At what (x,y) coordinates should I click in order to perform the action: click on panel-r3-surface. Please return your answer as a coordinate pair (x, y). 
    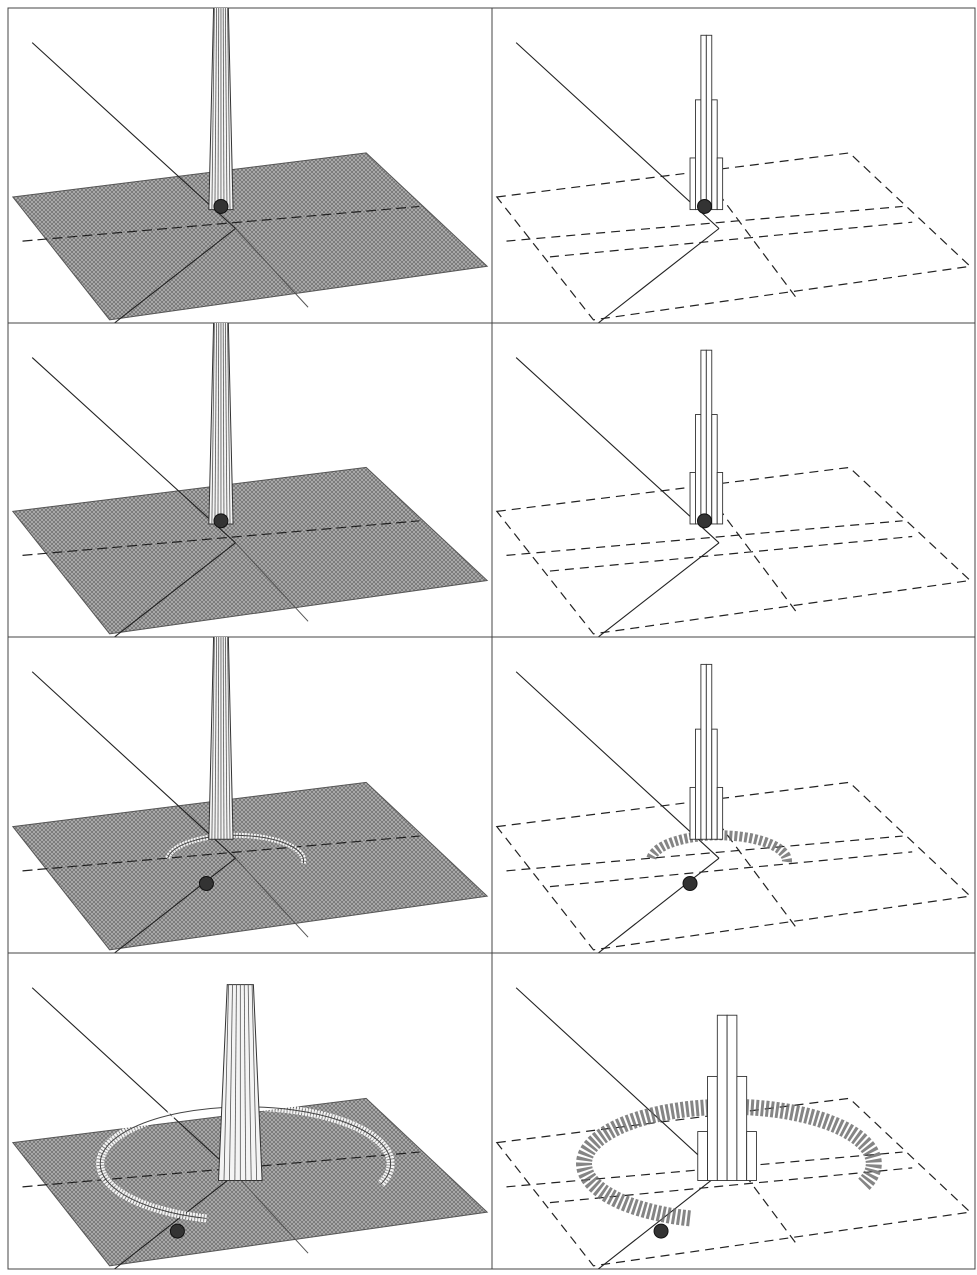
    Looking at the image, I should click on (250, 795).